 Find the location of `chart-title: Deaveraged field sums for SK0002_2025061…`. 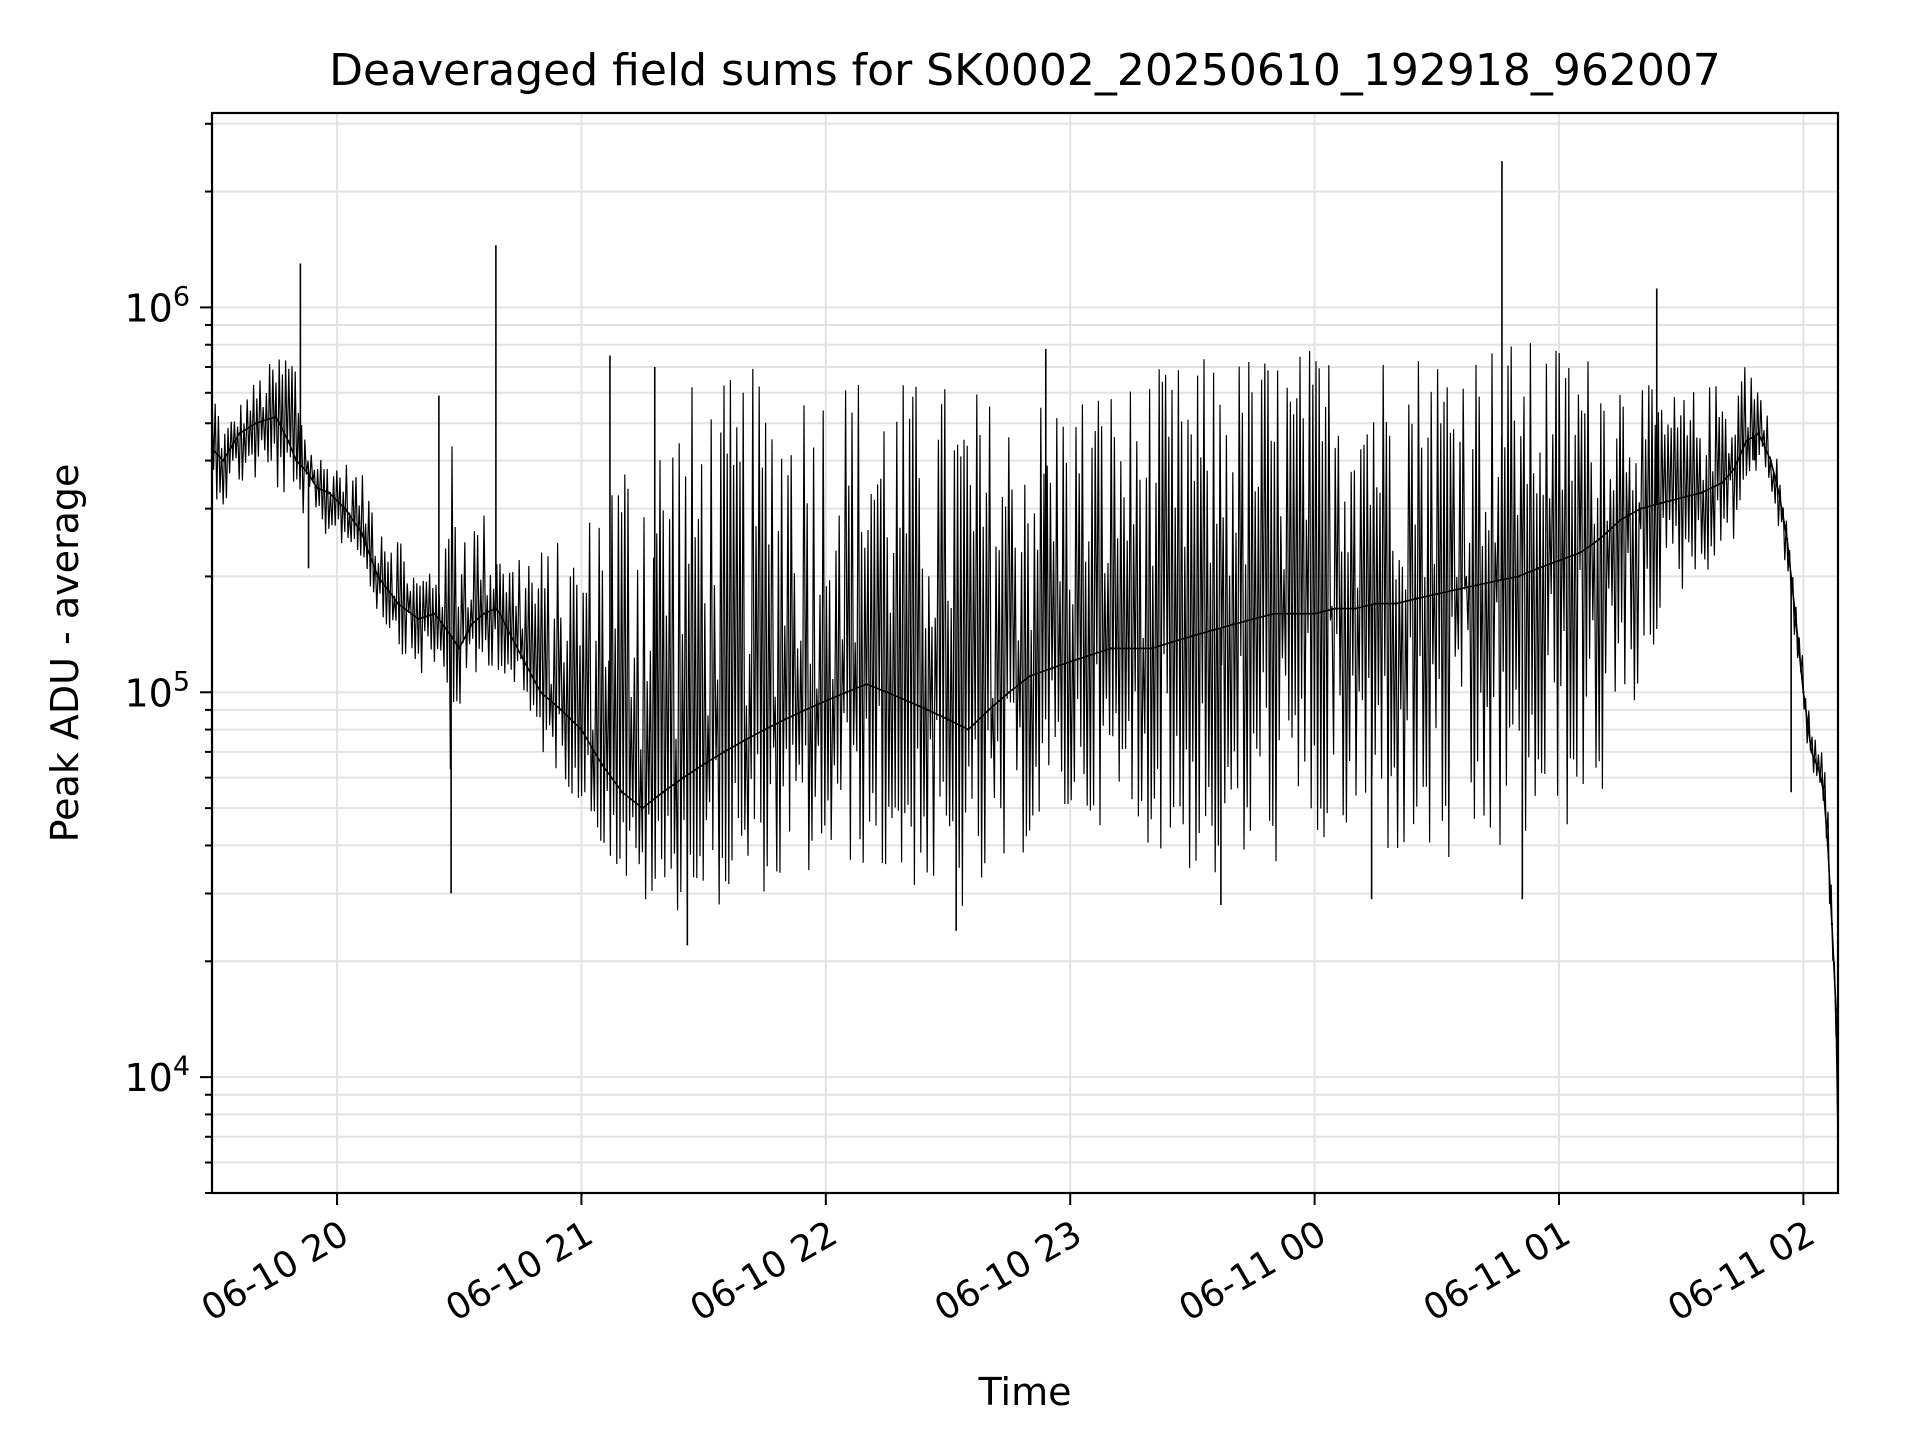

chart-title: Deaveraged field sums for SK0002_2025061… is located at coordinates (1025, 70).